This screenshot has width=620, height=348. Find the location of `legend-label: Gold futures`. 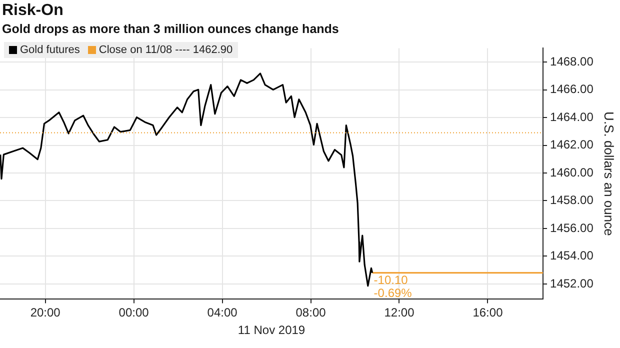

legend-label: Gold futures is located at coordinates (50, 50).